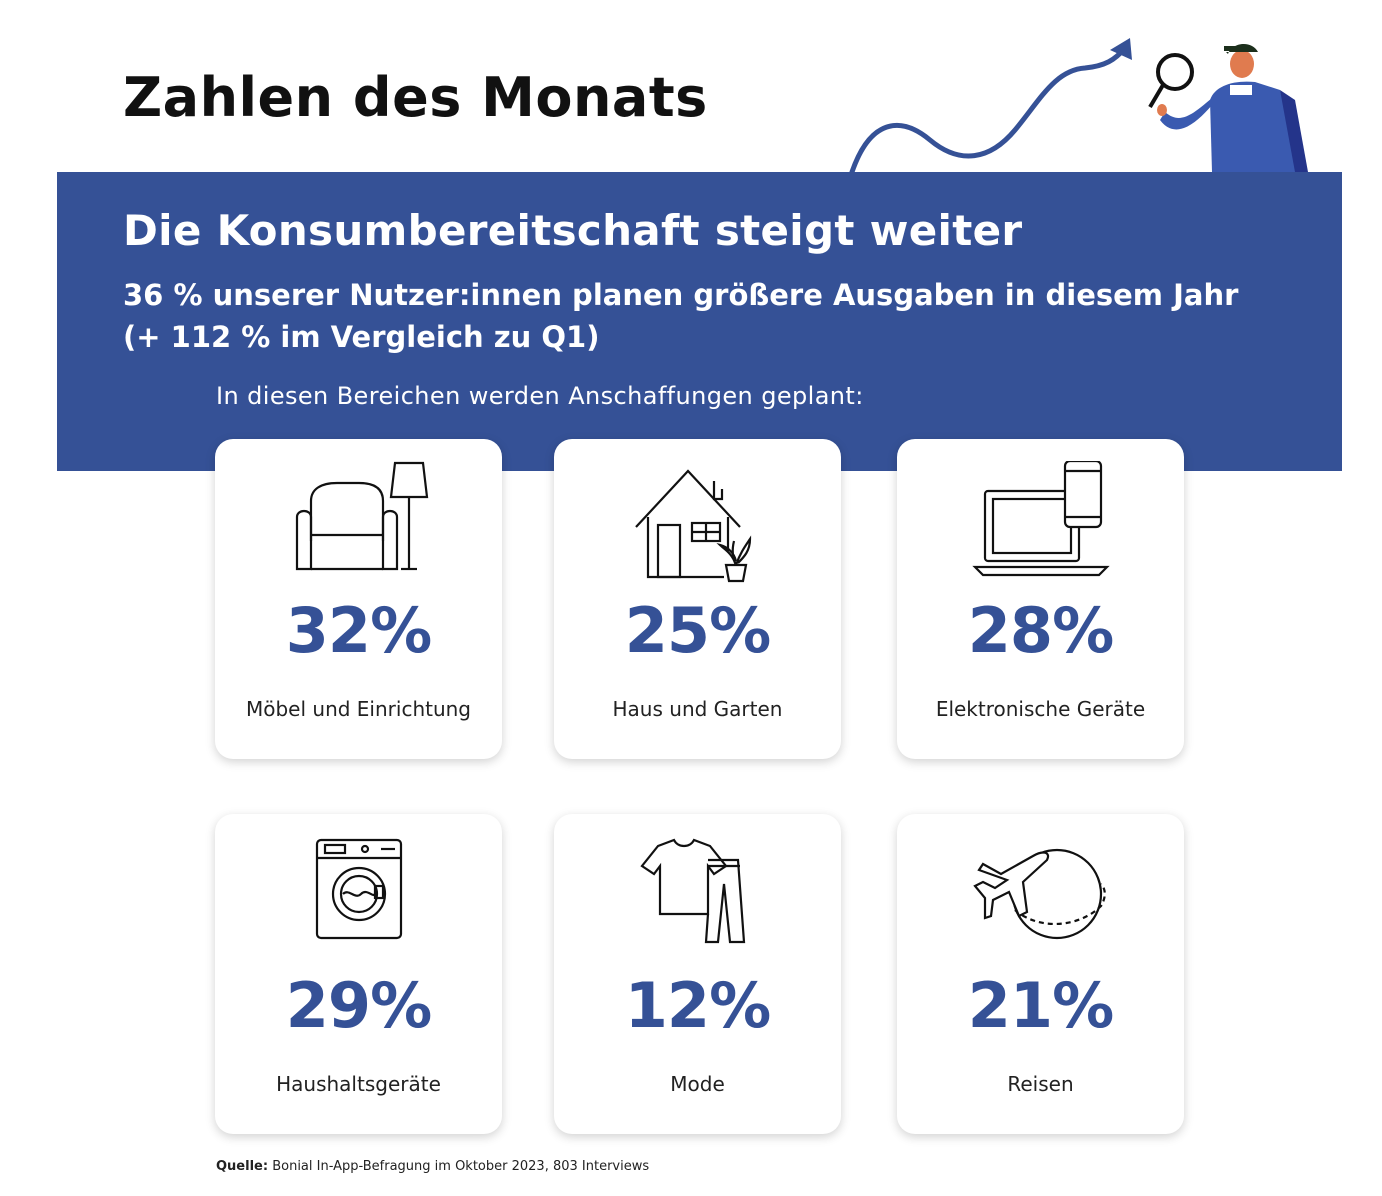 The image size is (1382, 1196). I want to click on category-label: Mode, so click(697, 1084).